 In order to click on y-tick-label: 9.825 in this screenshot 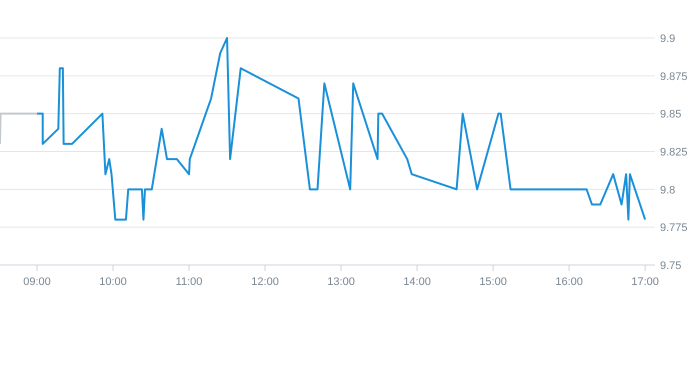, I will do `click(674, 152)`.